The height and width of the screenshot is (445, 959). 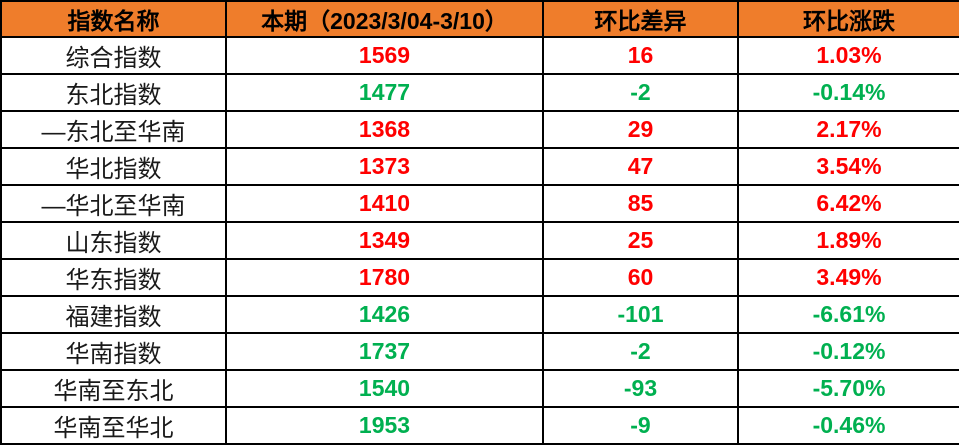 I want to click on column-header-index-name: 指数名称, so click(x=113, y=19).